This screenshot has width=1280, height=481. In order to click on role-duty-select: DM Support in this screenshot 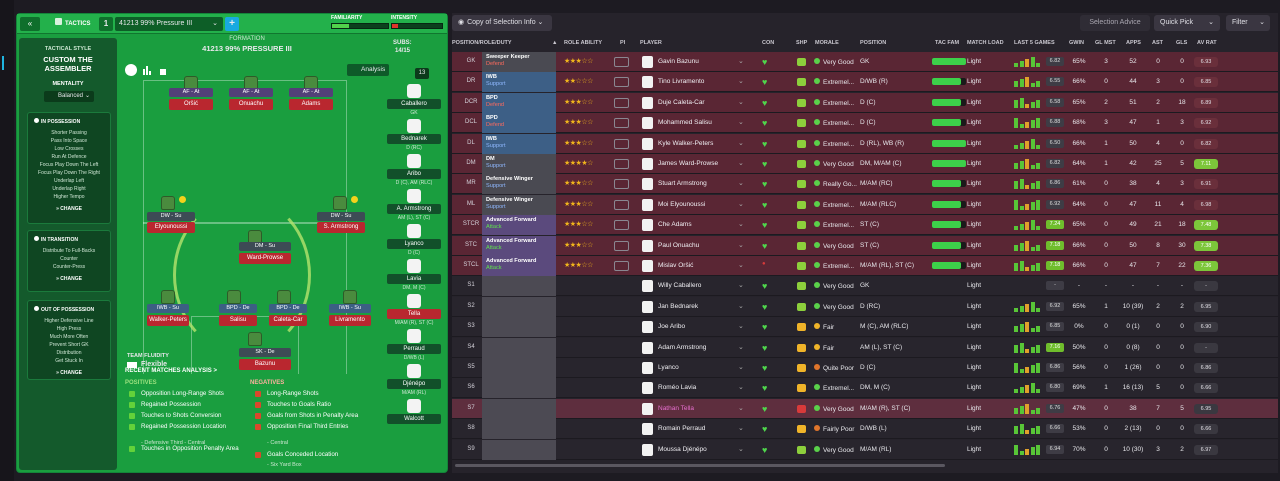, I will do `click(519, 164)`.